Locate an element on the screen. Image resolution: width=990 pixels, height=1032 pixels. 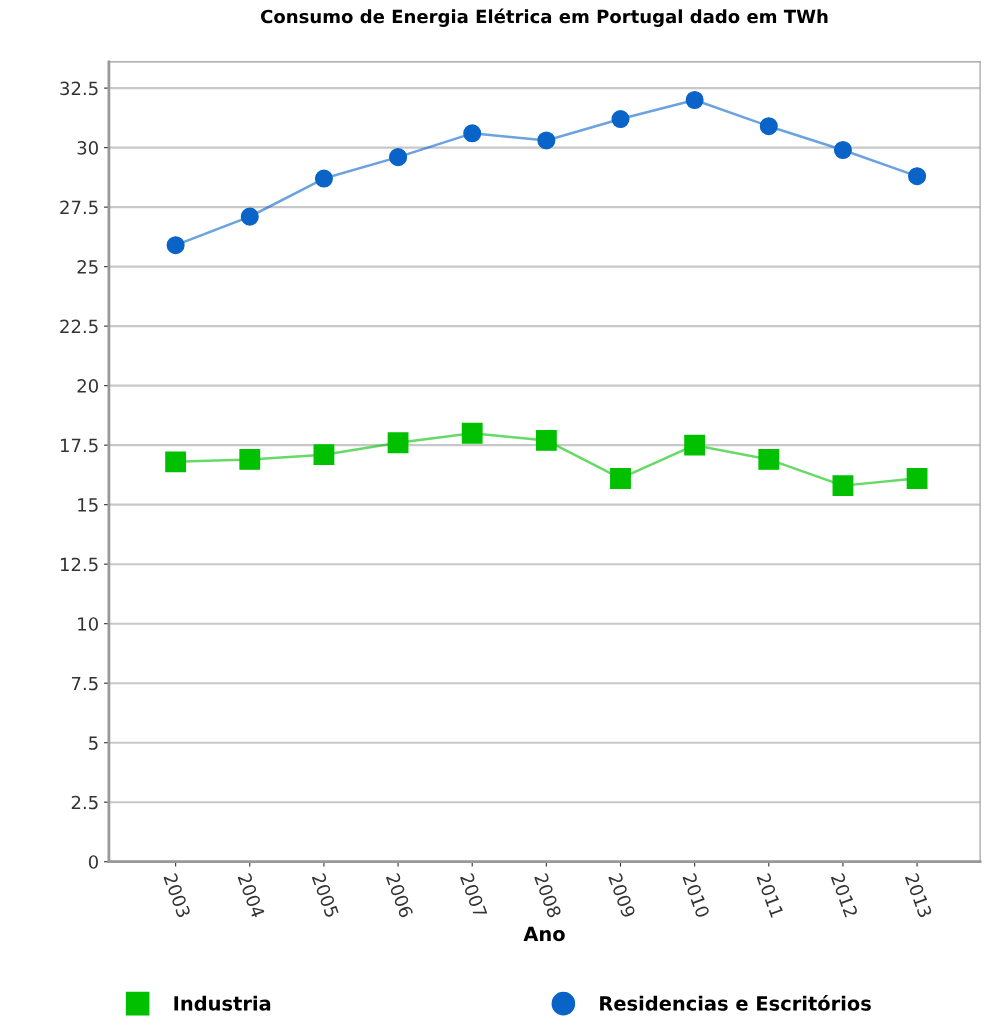
y-tick-label: 27.5 is located at coordinates (79, 207).